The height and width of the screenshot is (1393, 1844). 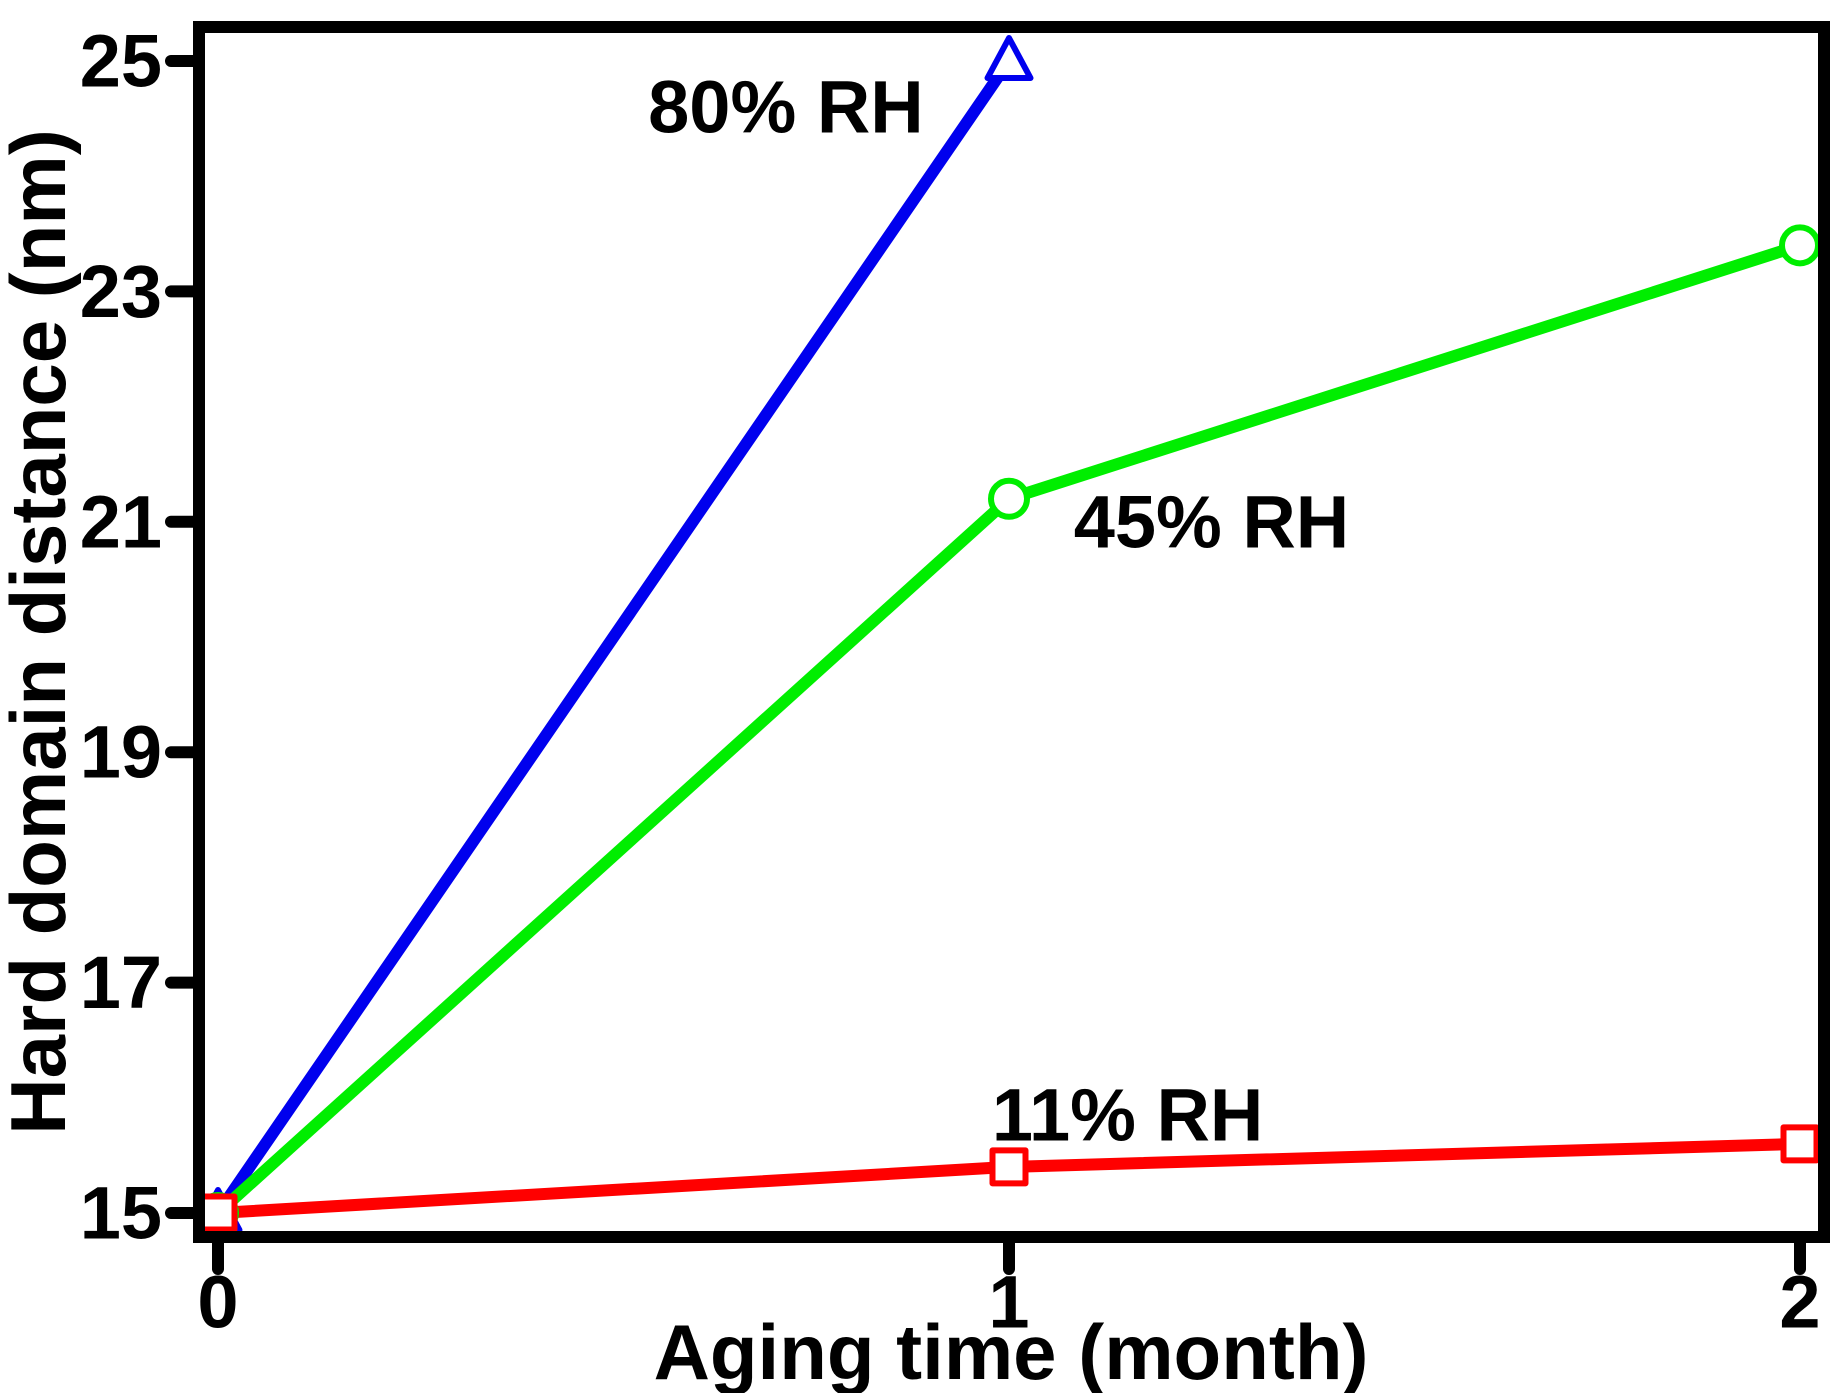 I want to click on annotation-45-rh: 45% RH, so click(x=1212, y=521).